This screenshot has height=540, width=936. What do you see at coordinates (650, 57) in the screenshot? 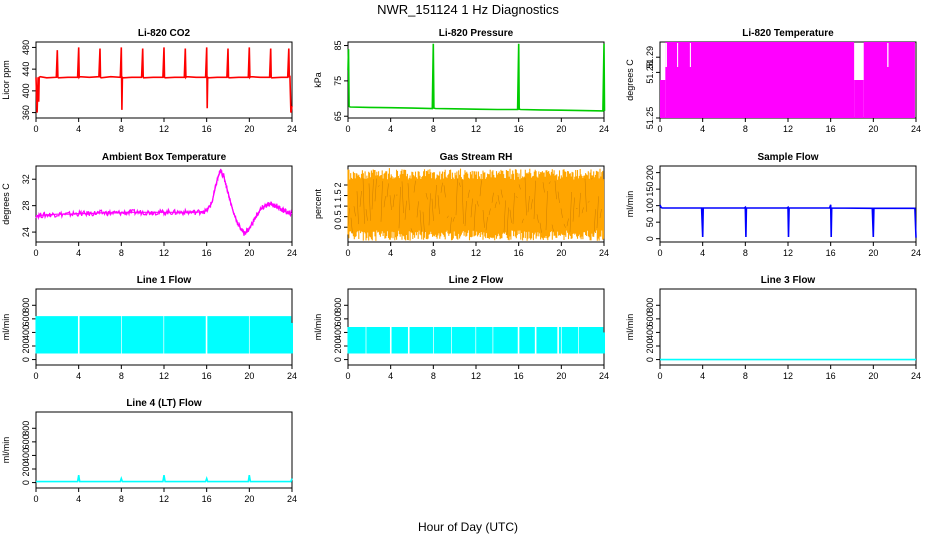
I see `y-tick-label: 51.29` at bounding box center [650, 57].